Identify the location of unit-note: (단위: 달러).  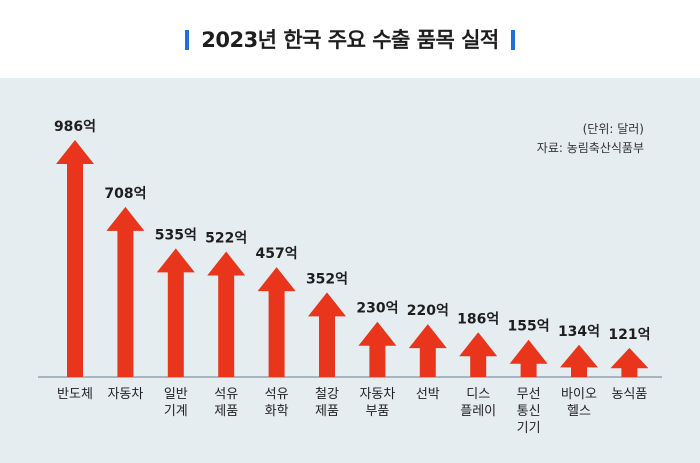
(613, 129).